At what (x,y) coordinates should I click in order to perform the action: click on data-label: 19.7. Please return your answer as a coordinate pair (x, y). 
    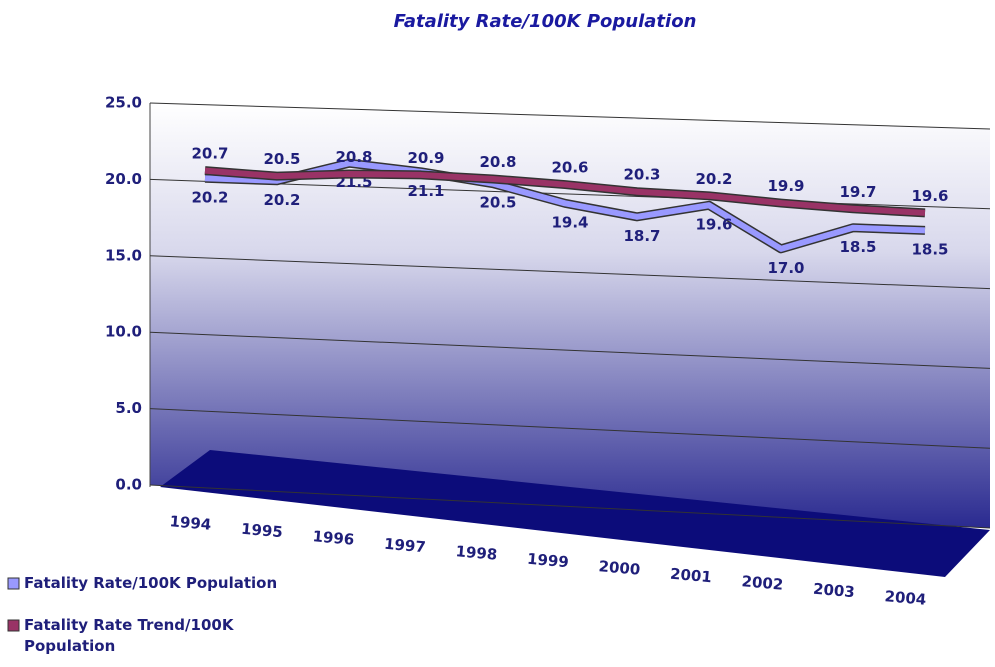
    Looking at the image, I should click on (857, 192).